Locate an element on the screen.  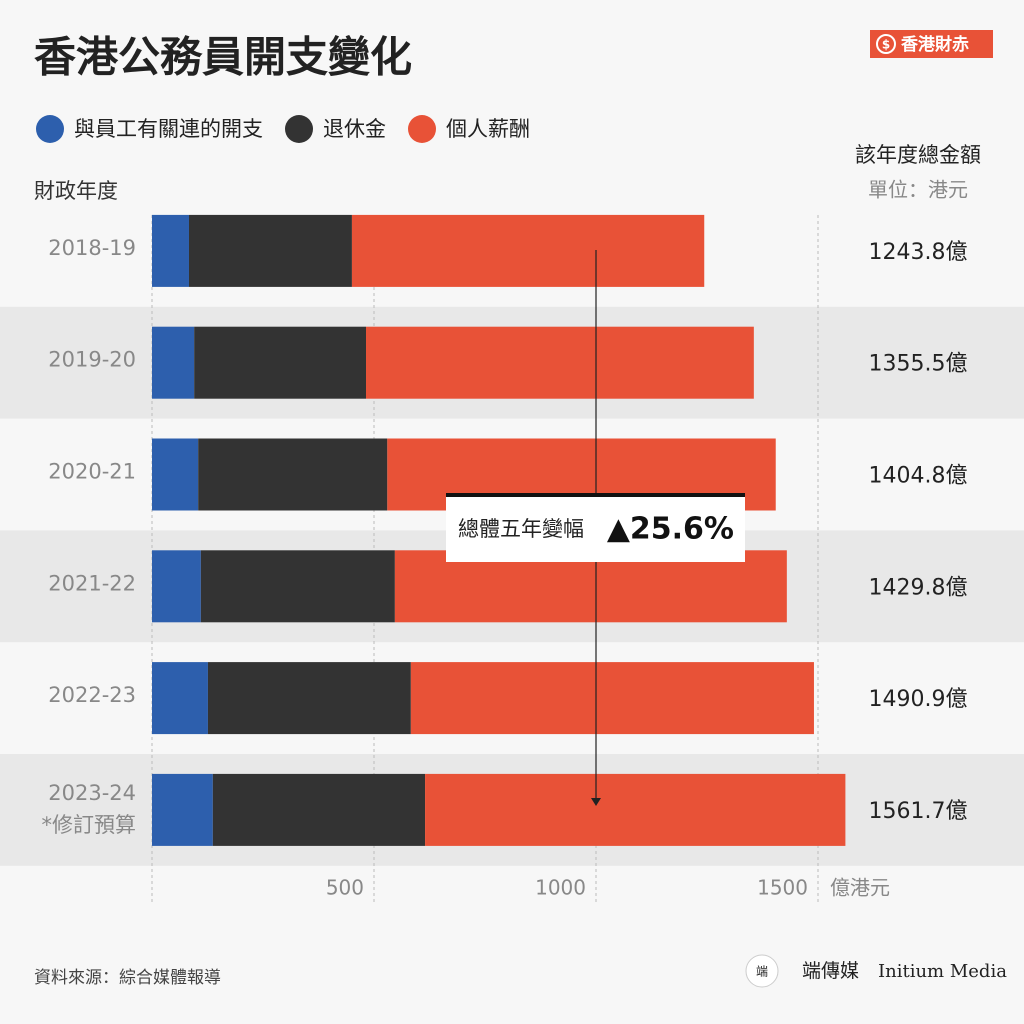
y-tick-label: 2019-20 is located at coordinates (92, 360).